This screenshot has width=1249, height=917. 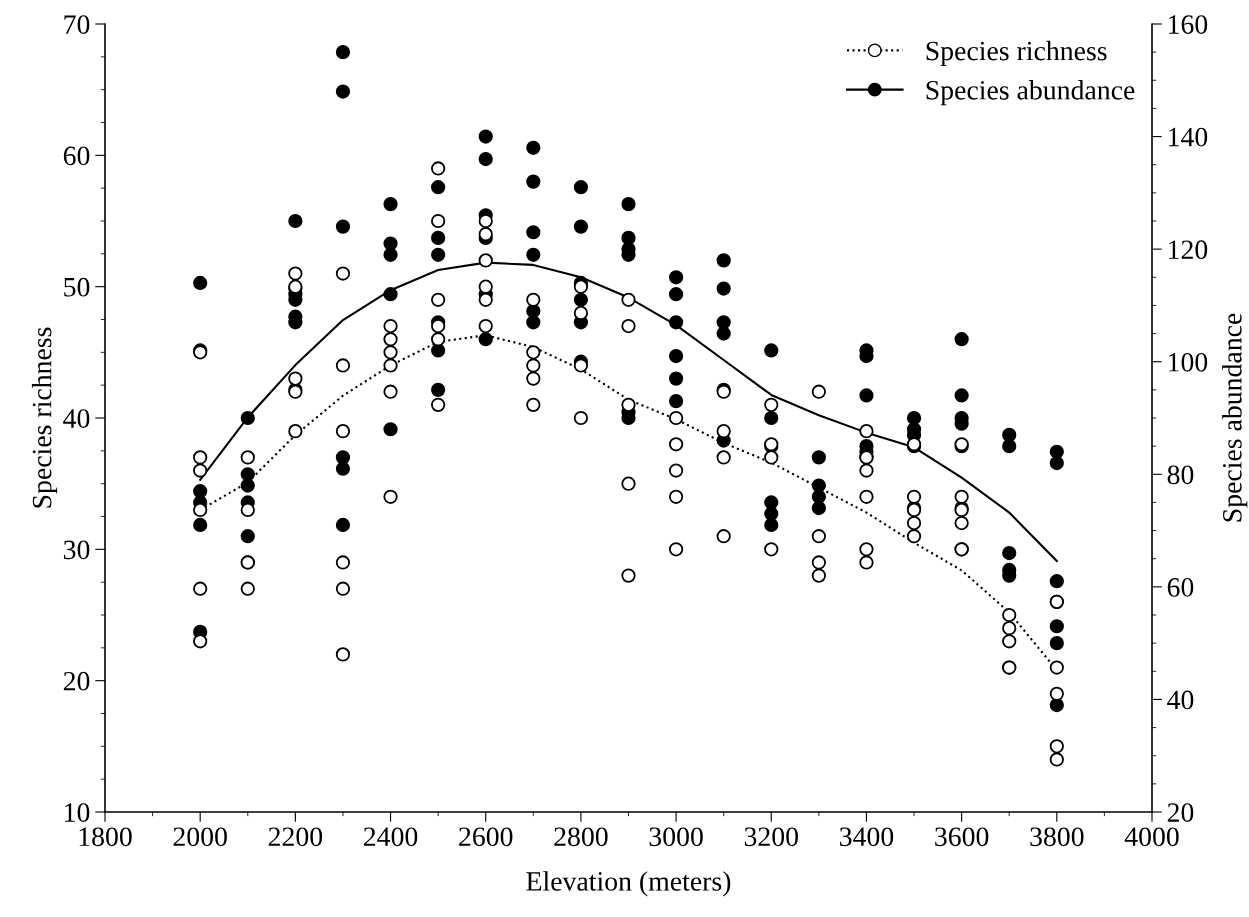 What do you see at coordinates (295, 837) in the screenshot?
I see `x-tick-label: 2200` at bounding box center [295, 837].